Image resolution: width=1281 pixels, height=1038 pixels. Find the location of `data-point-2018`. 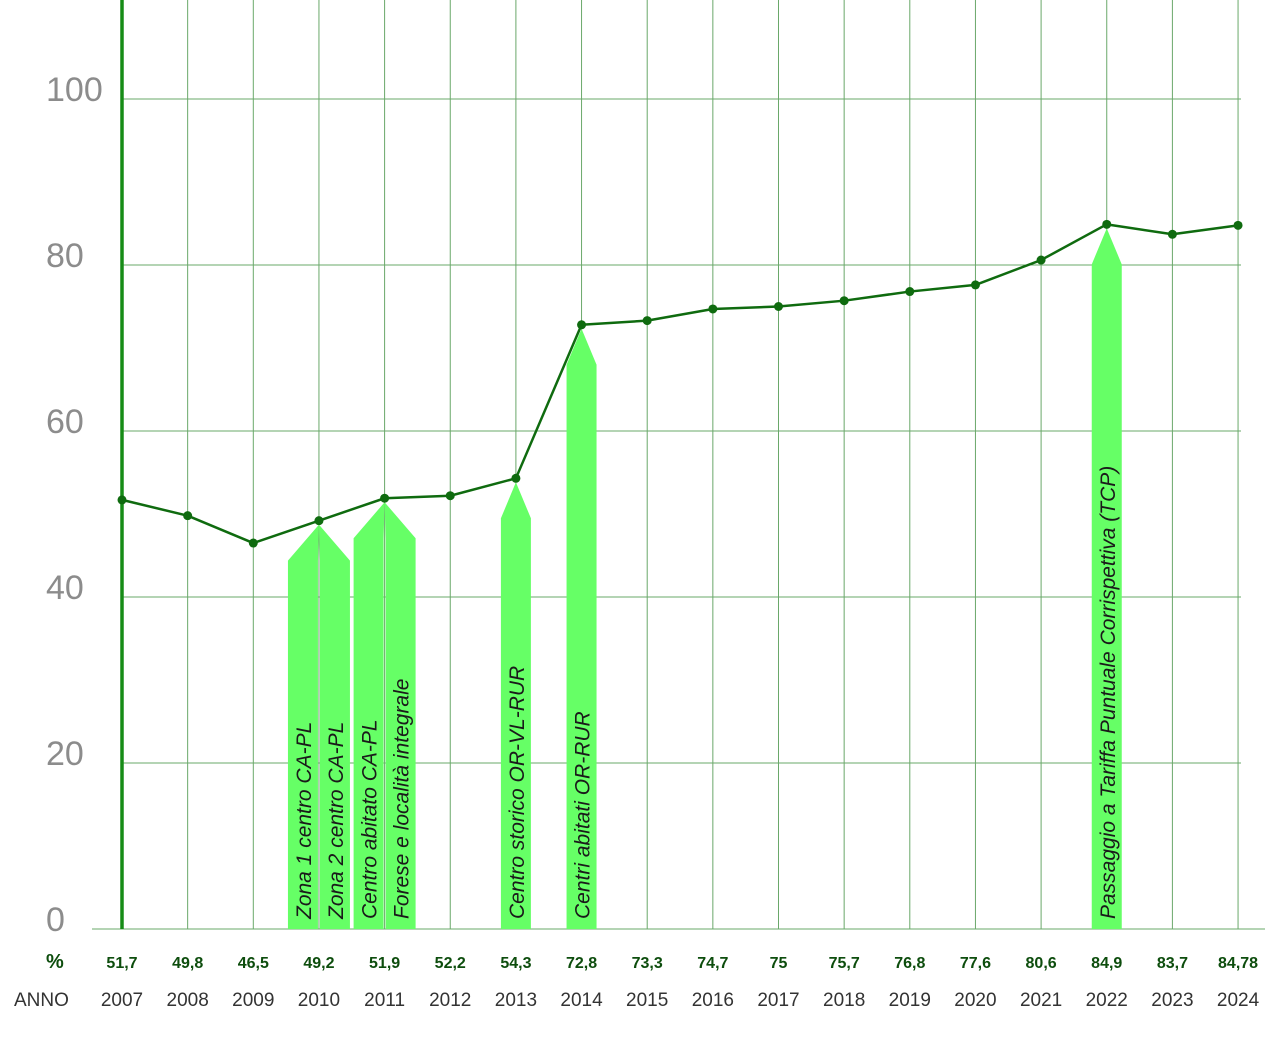

data-point-2018 is located at coordinates (844, 301).